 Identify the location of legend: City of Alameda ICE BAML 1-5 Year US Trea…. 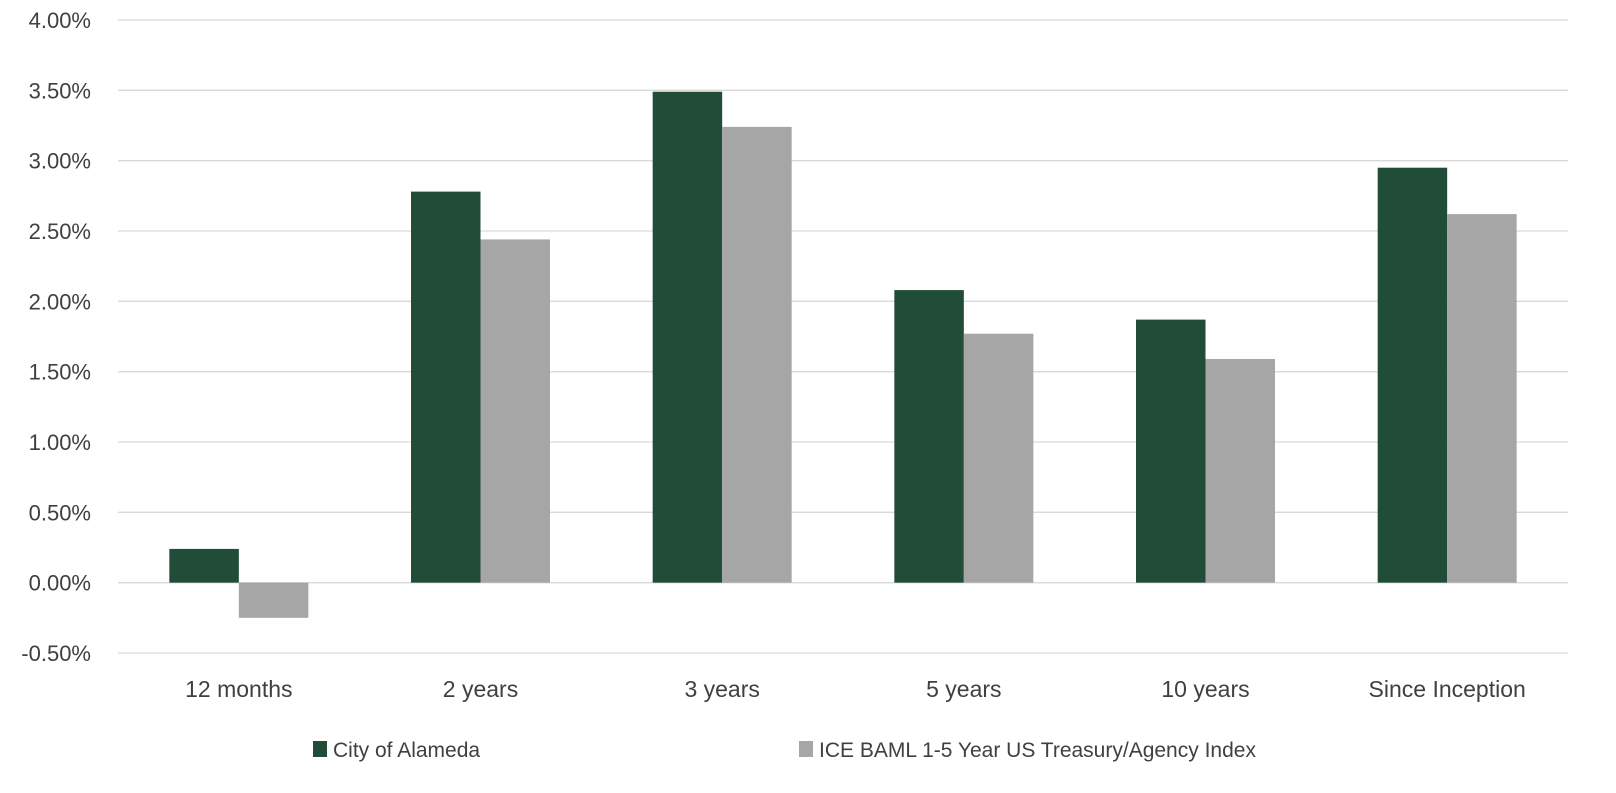
(784, 750).